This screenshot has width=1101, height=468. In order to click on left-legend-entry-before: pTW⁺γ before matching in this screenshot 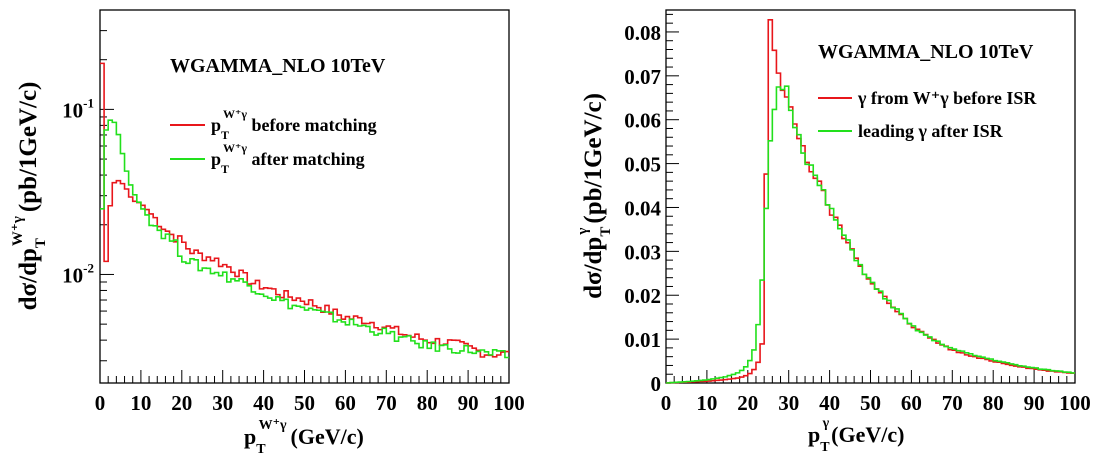, I will do `click(294, 124)`.